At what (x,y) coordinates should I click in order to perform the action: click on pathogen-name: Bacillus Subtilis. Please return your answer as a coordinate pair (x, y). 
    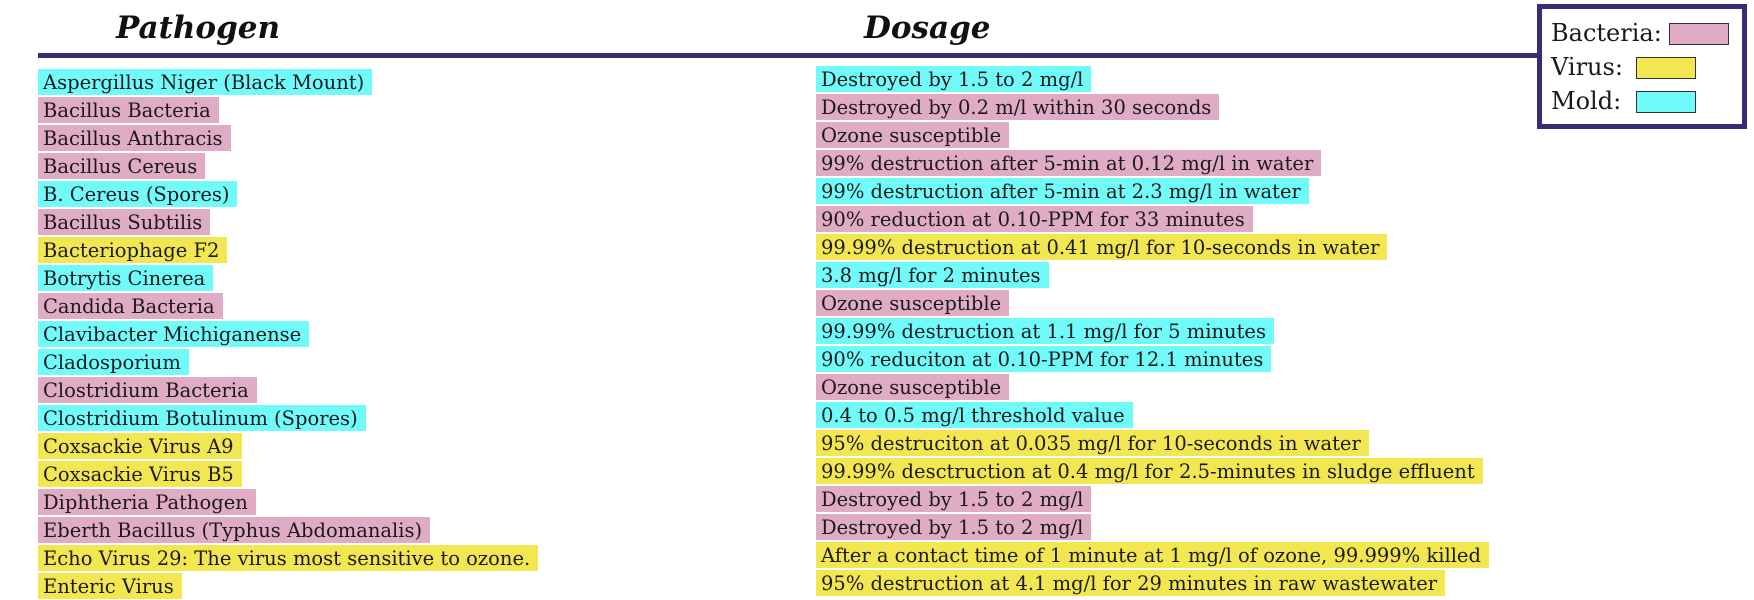
    Looking at the image, I should click on (124, 222).